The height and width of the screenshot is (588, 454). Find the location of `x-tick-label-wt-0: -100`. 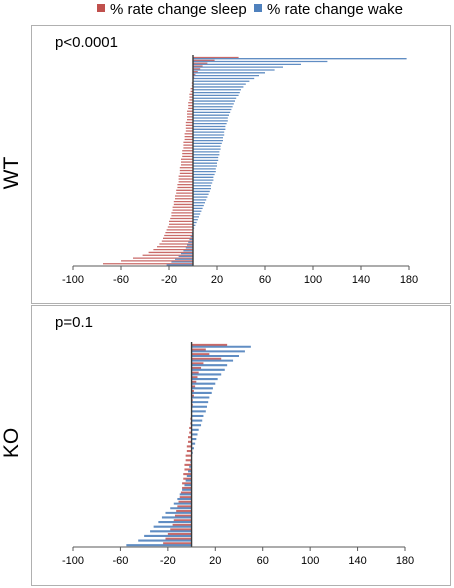

x-tick-label-wt-0: -100 is located at coordinates (73, 280).